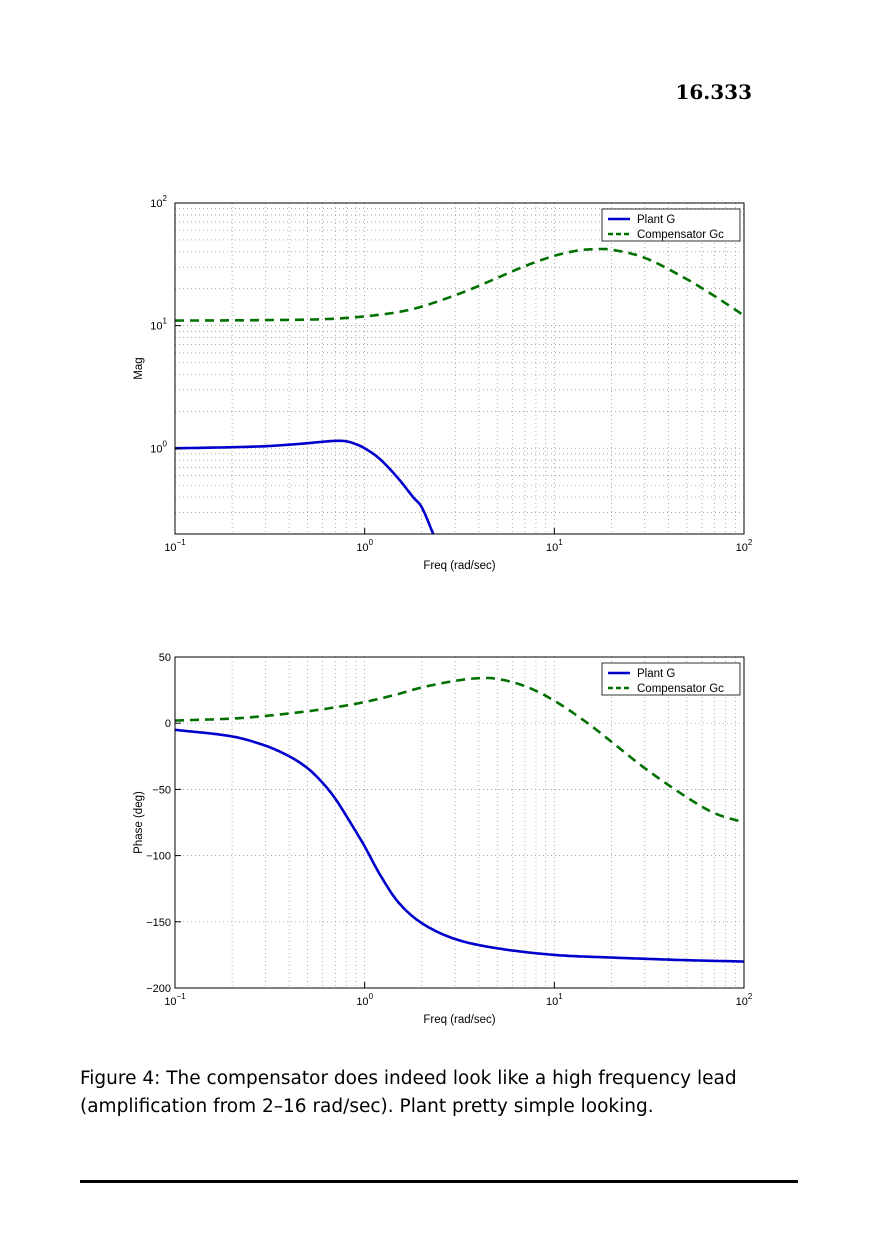 The height and width of the screenshot is (1244, 880). I want to click on y-tick-label: −150, so click(158, 923).